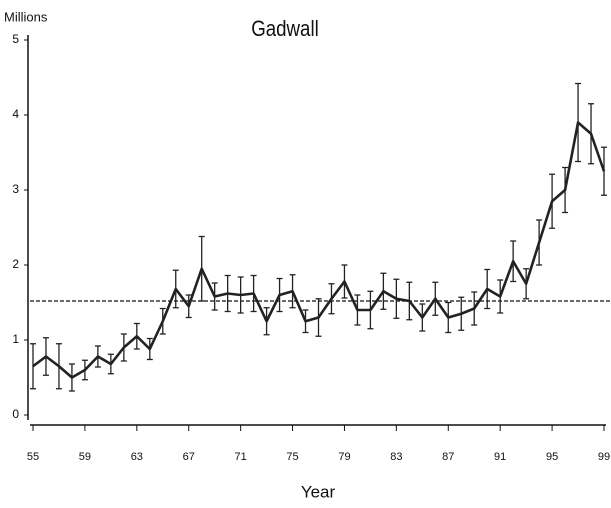 This screenshot has height=508, width=611. What do you see at coordinates (396, 457) in the screenshot?
I see `x-tick-label: 83` at bounding box center [396, 457].